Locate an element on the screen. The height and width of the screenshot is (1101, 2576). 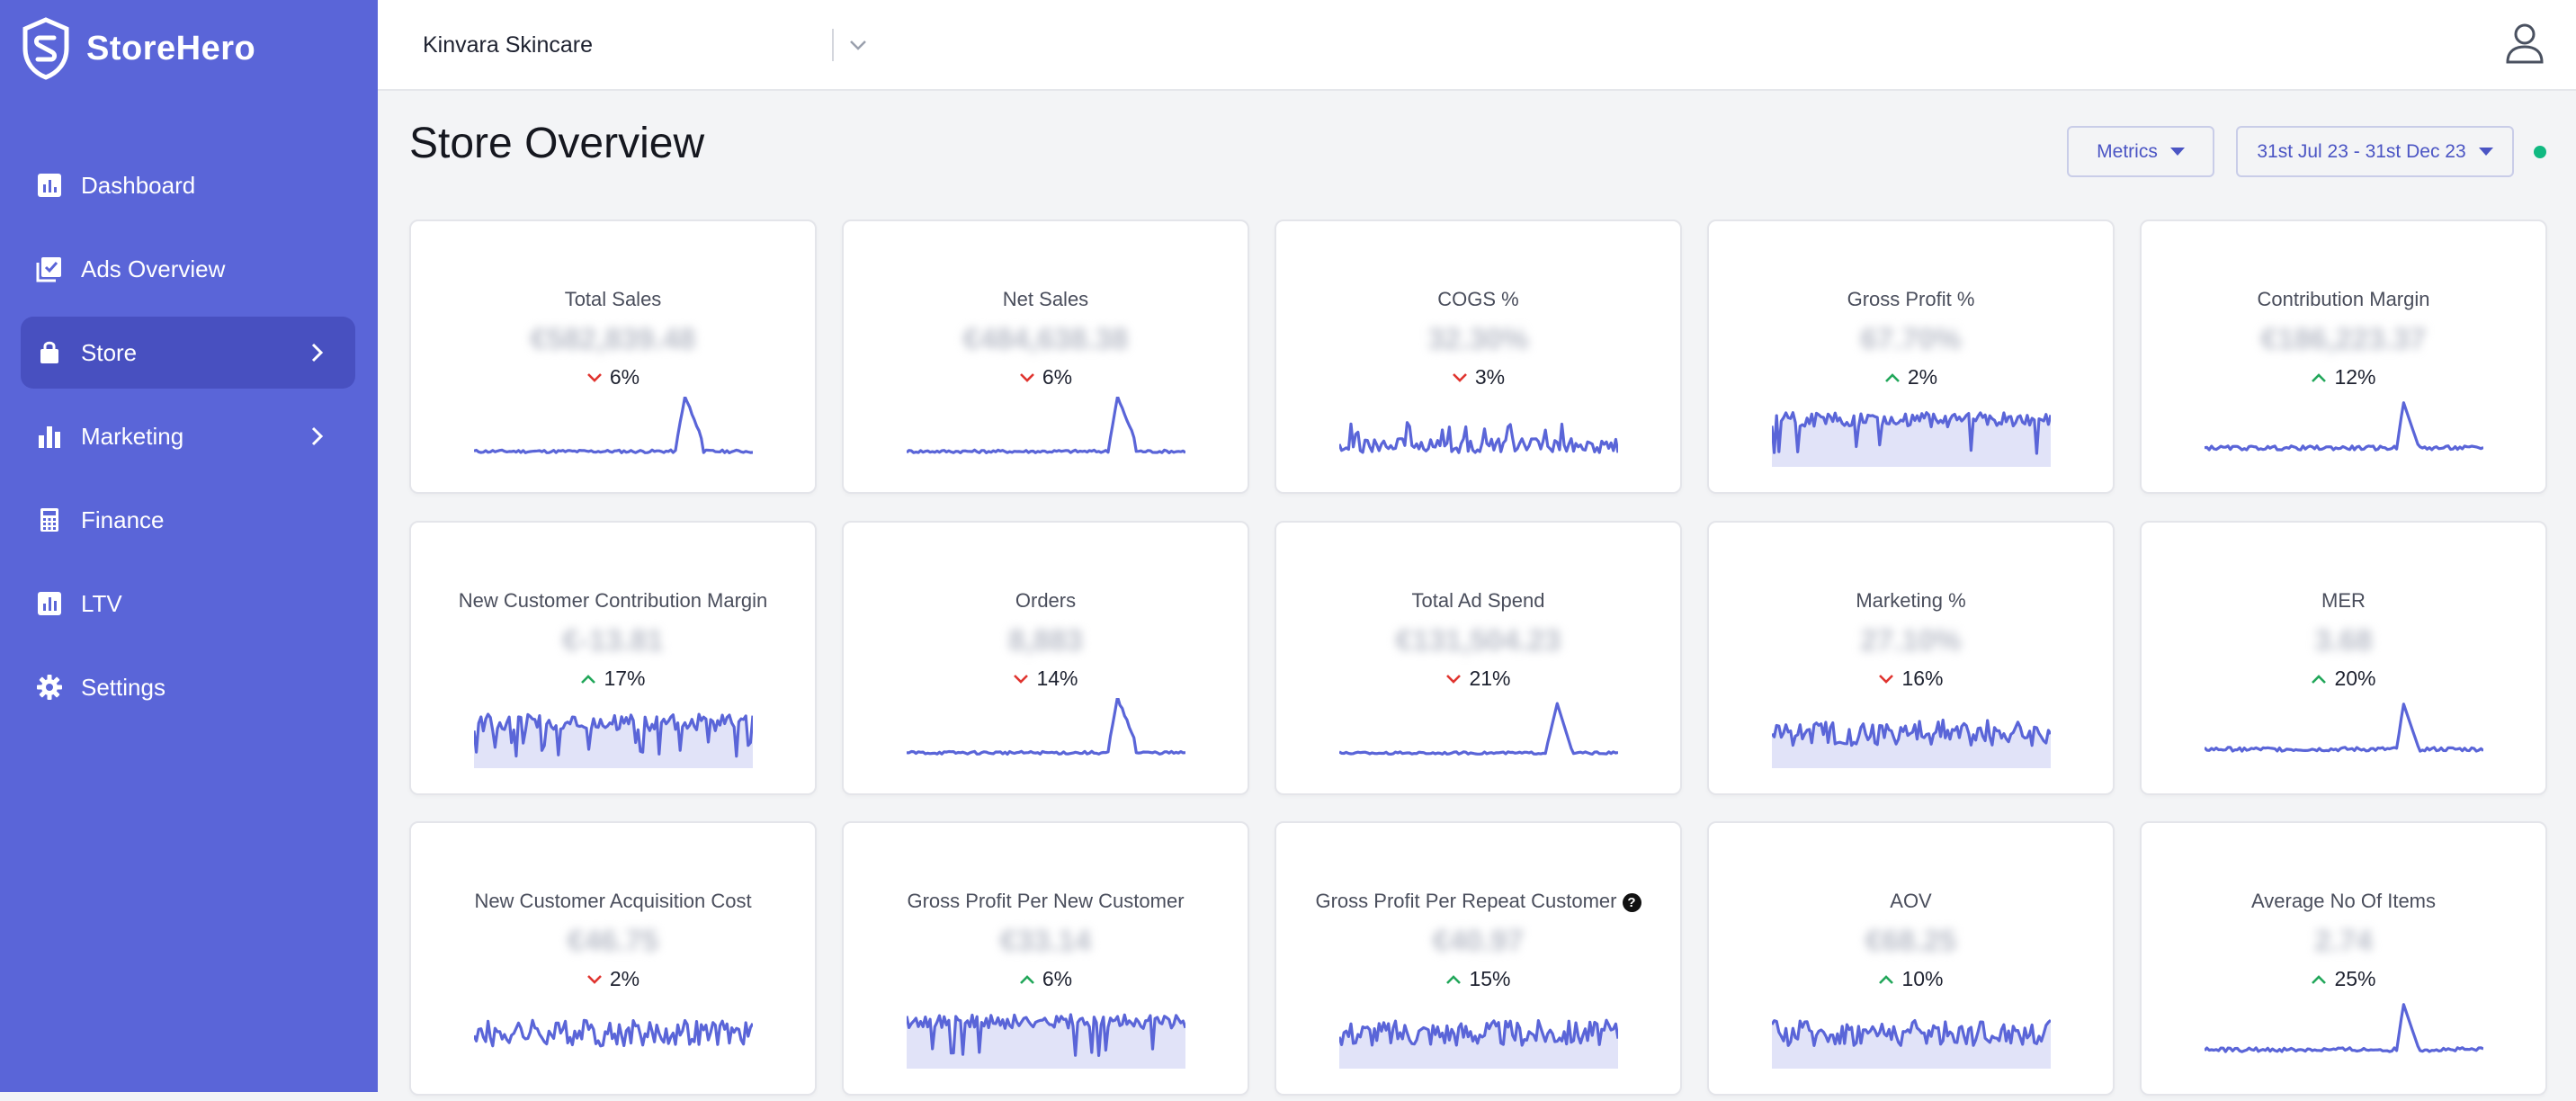
help-icon: ? is located at coordinates (1631, 902).